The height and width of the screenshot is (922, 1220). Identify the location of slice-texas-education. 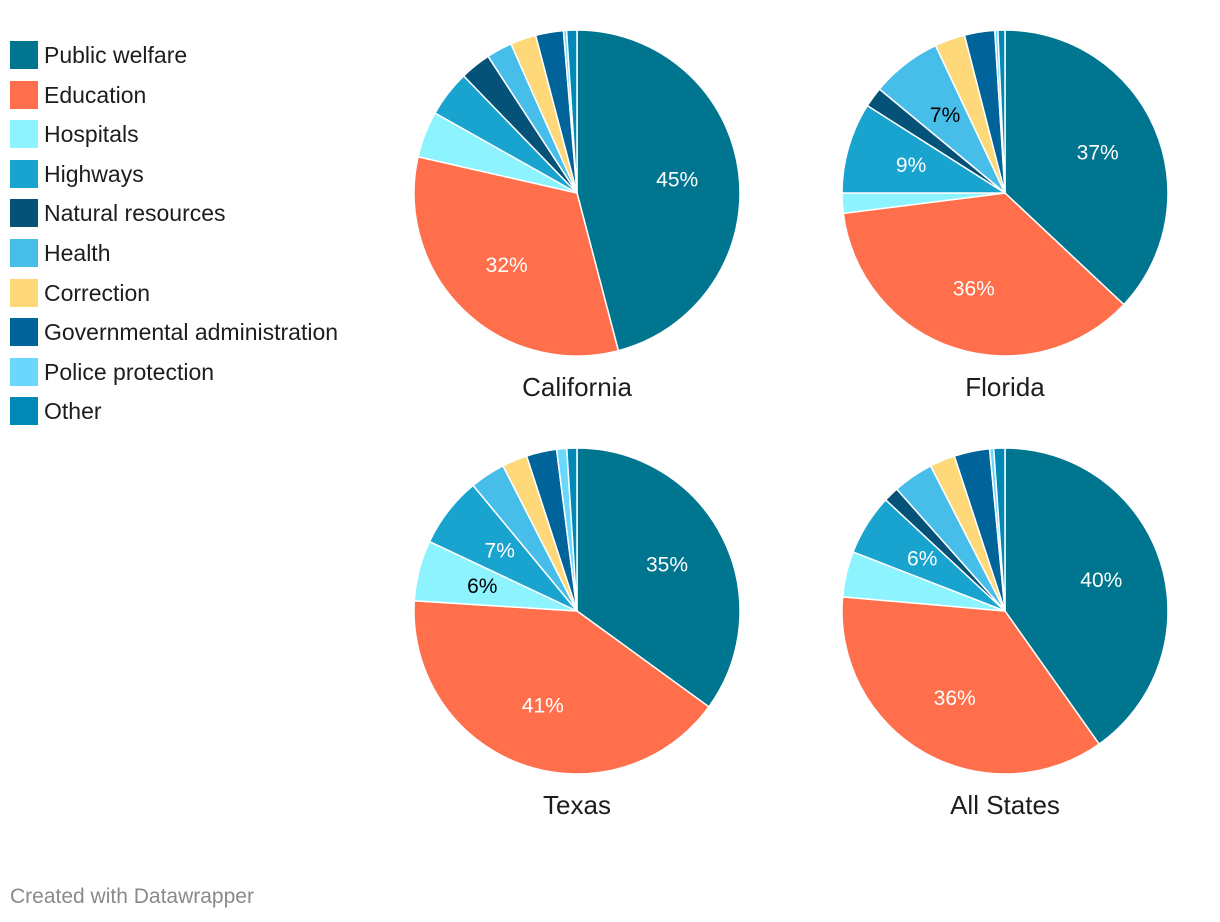
(561, 687).